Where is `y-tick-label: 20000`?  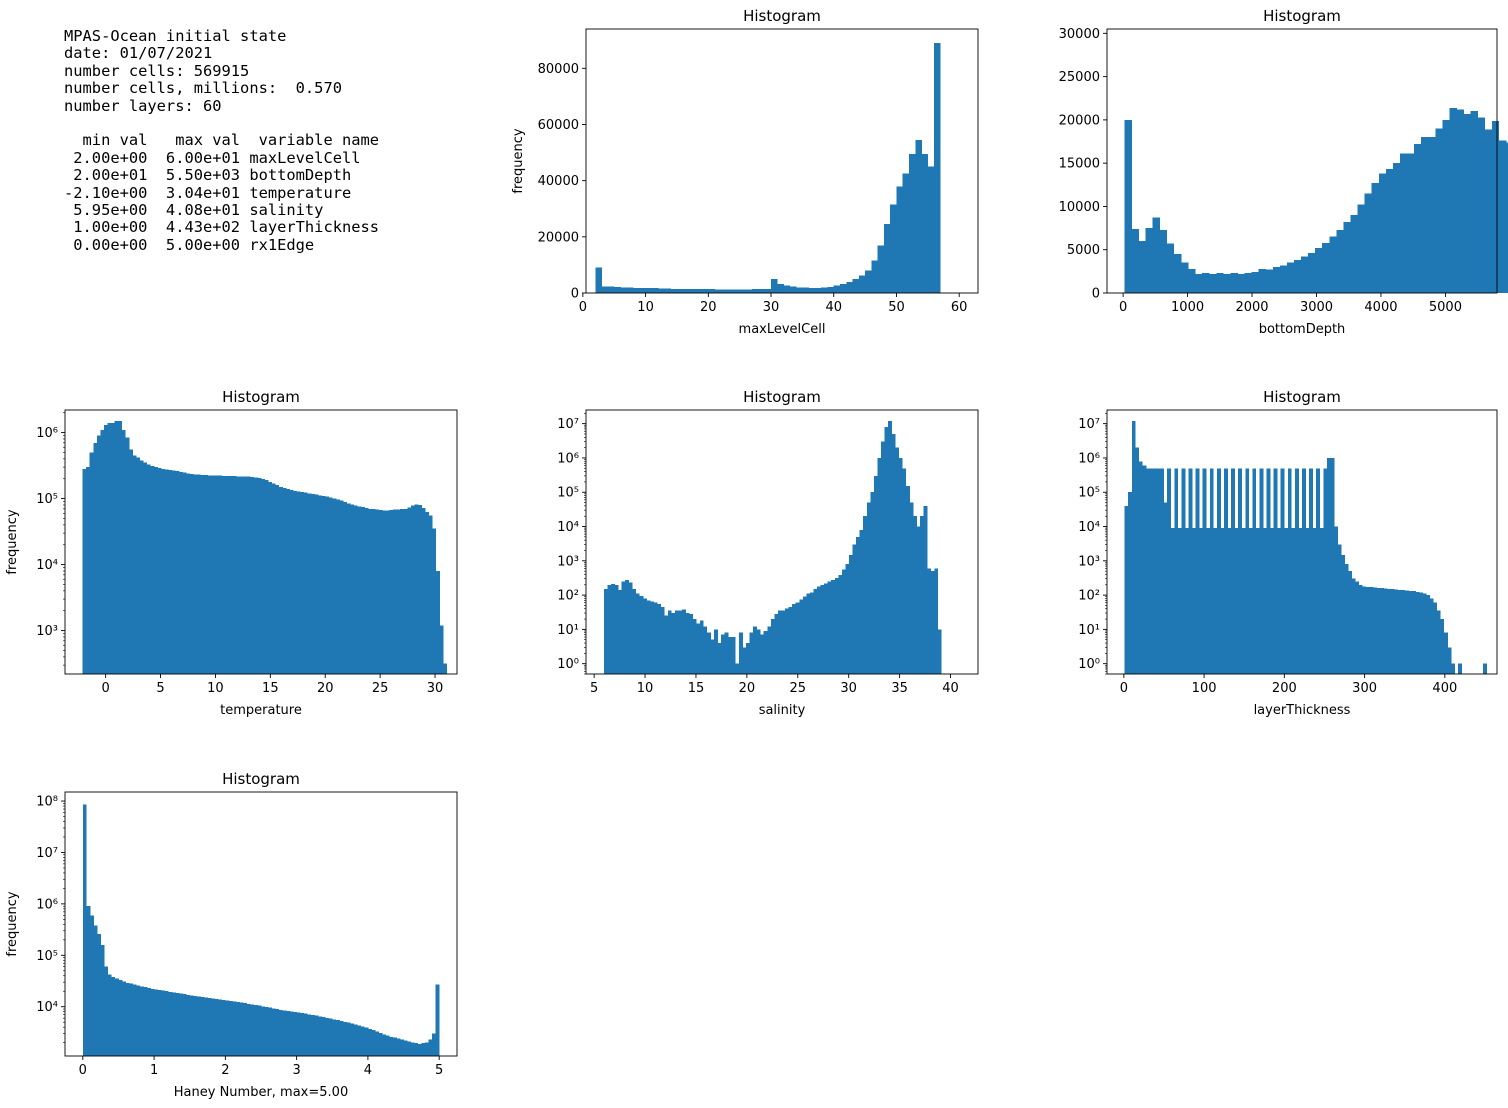
y-tick-label: 20000 is located at coordinates (558, 237).